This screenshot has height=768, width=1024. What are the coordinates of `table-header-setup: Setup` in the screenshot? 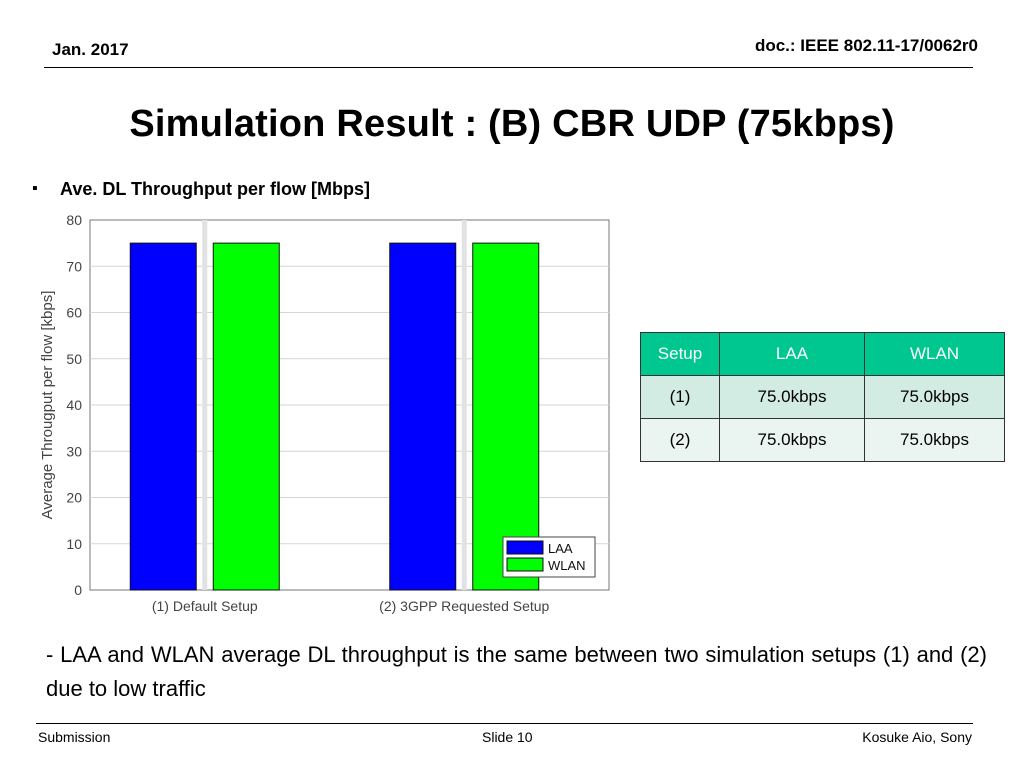 It's located at (680, 354).